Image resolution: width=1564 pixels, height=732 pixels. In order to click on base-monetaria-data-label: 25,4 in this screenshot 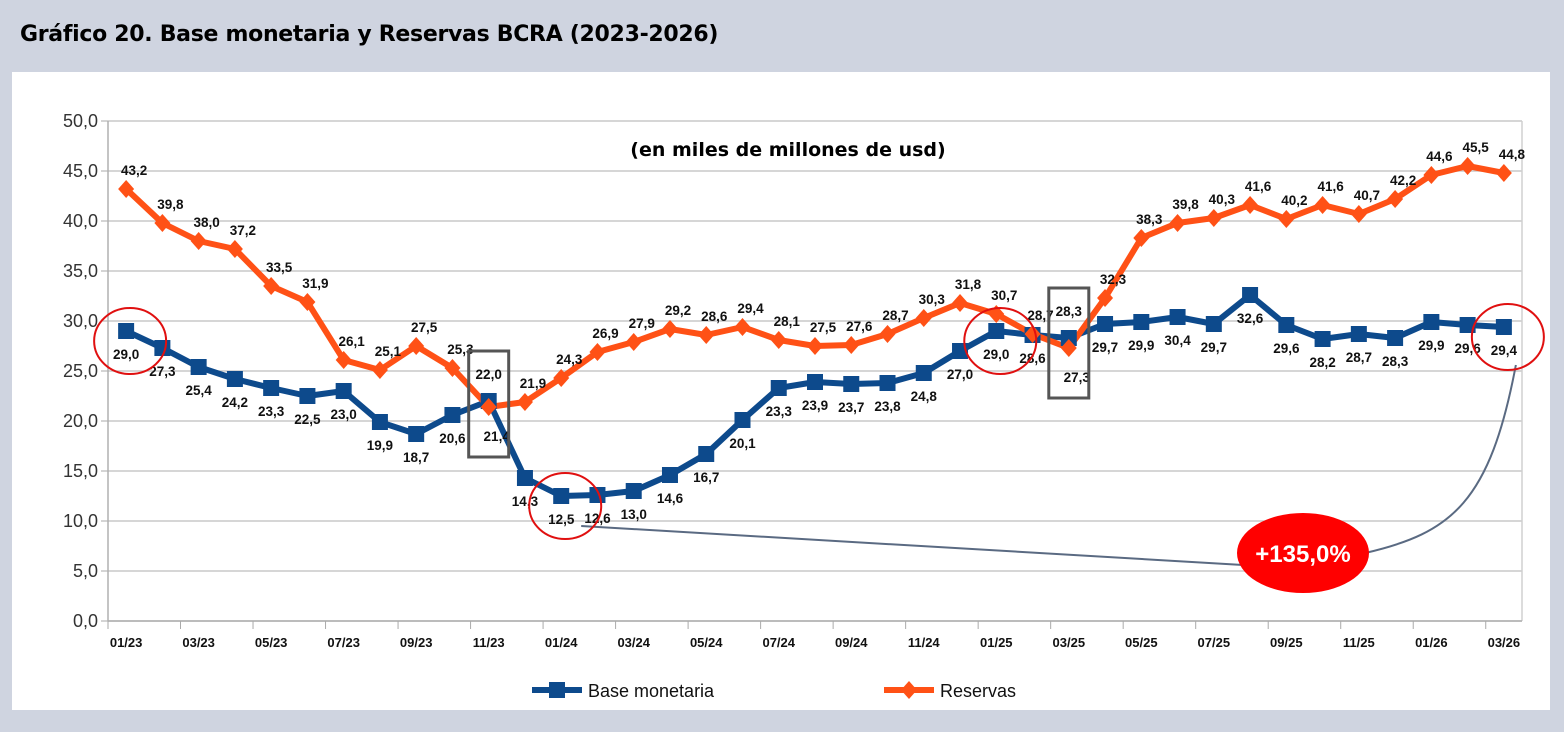, I will do `click(199, 390)`.